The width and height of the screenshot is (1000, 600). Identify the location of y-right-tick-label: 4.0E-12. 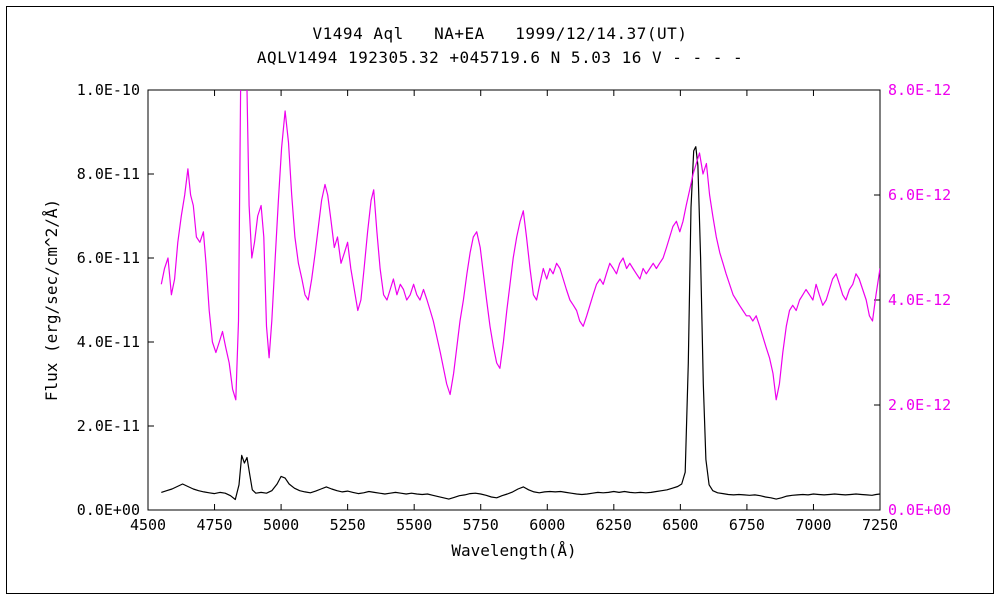
(919, 300).